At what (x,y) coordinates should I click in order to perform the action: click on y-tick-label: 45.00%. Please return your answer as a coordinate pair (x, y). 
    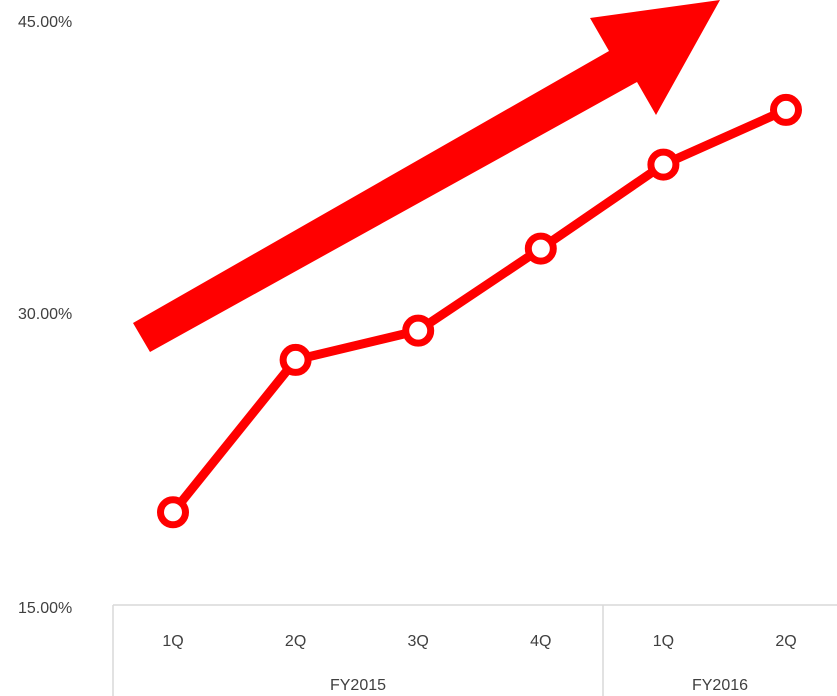
    Looking at the image, I should click on (45, 22).